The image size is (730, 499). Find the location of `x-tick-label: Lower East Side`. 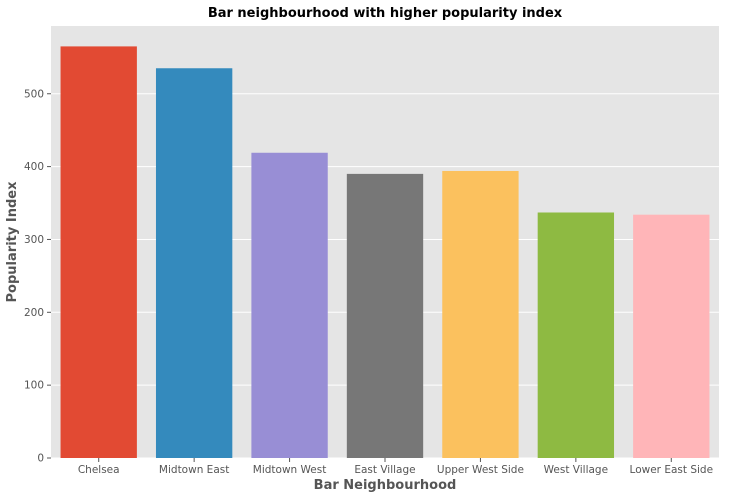

x-tick-label: Lower East Side is located at coordinates (672, 470).